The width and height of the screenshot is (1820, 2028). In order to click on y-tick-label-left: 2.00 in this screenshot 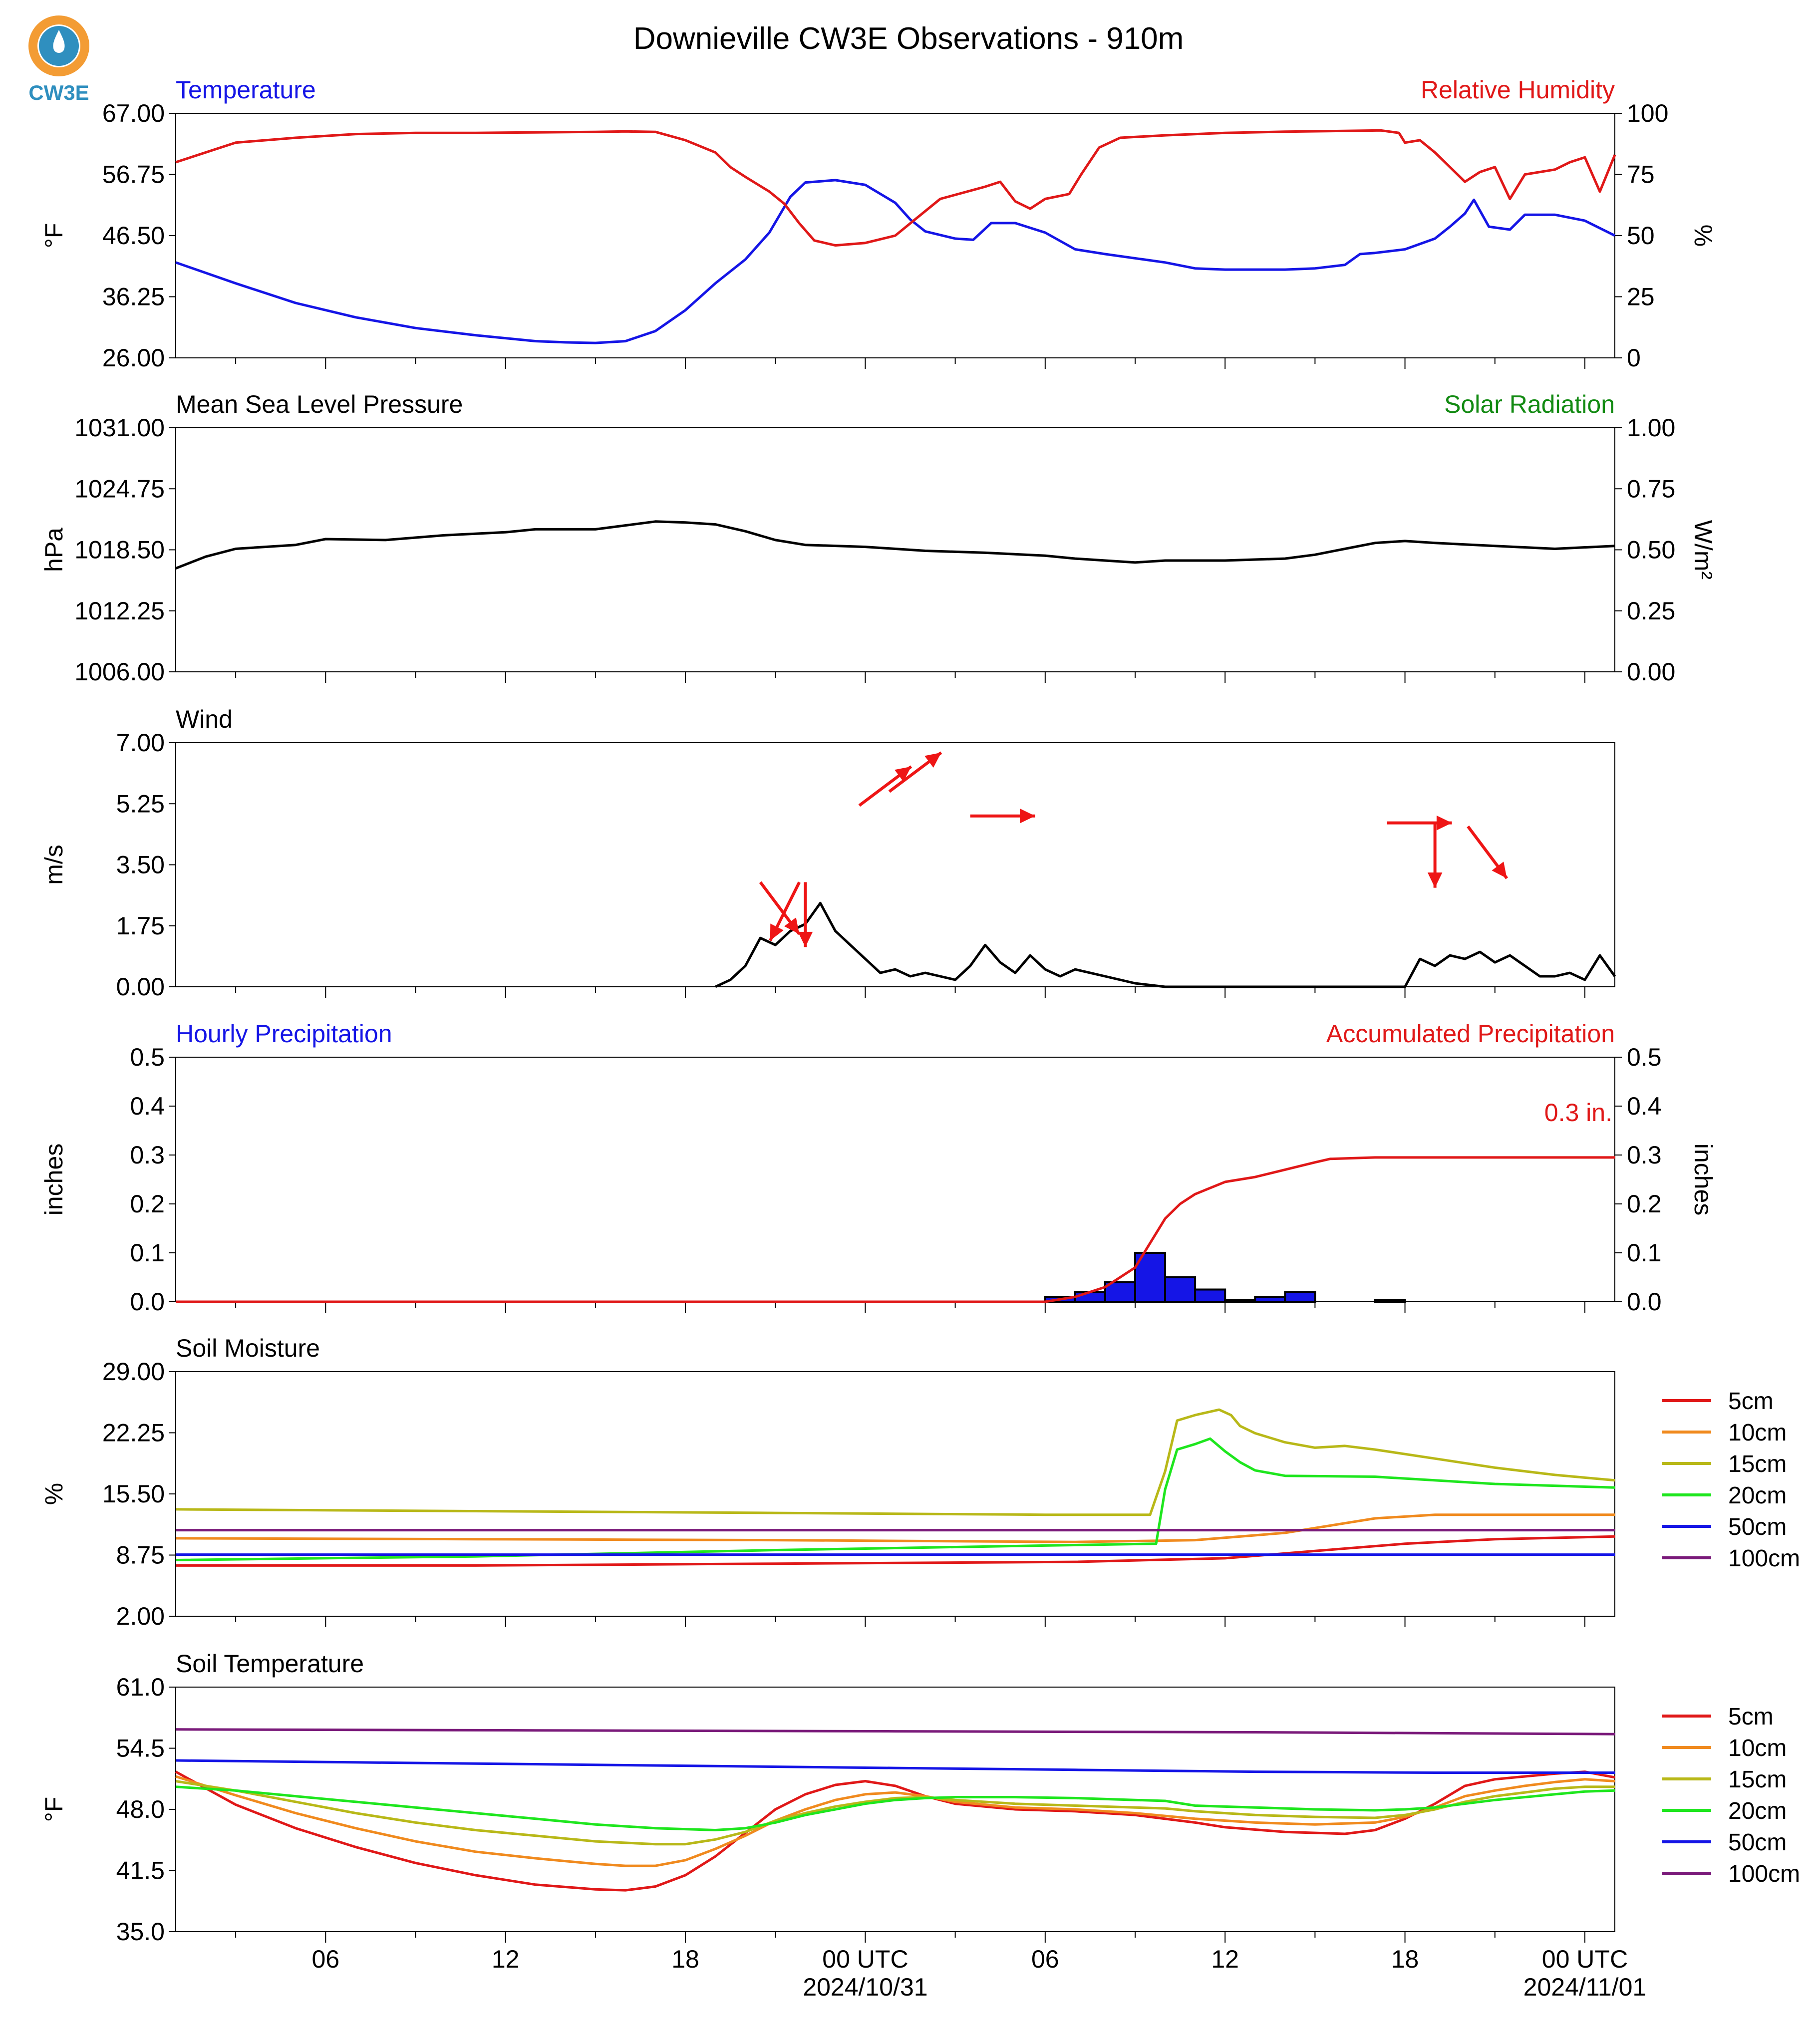, I will do `click(140, 1616)`.